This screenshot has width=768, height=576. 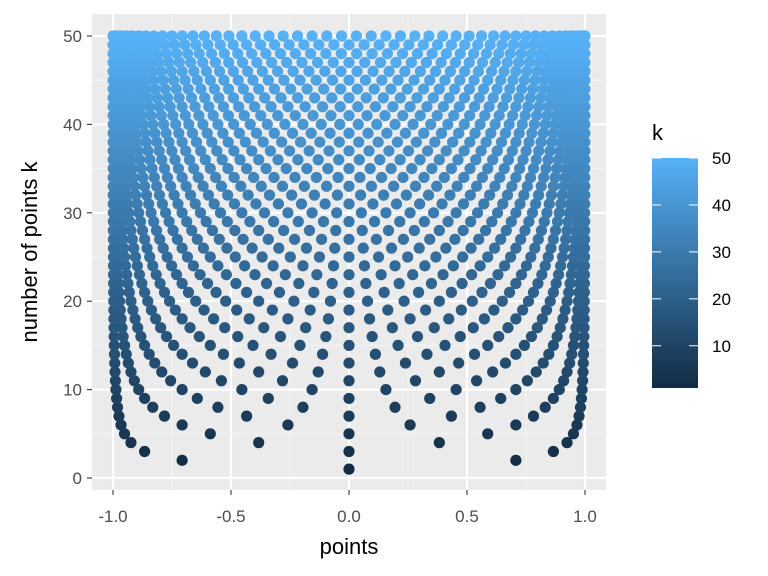 I want to click on legend-label: 50, so click(x=721, y=158).